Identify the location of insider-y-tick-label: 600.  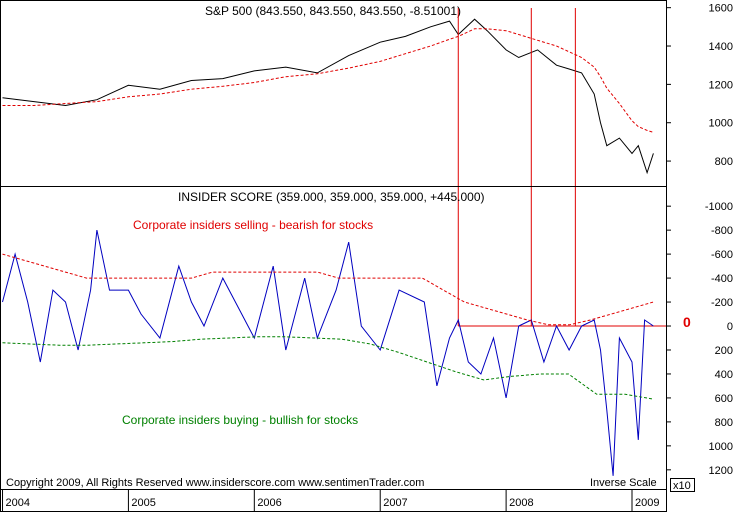
(724, 399).